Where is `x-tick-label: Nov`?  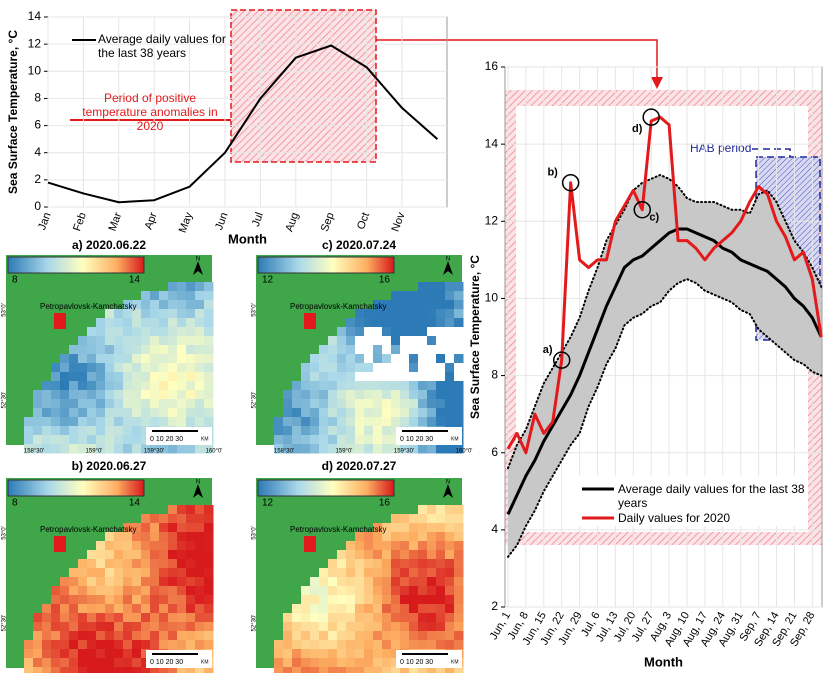
x-tick-label: Nov is located at coordinates (399, 221).